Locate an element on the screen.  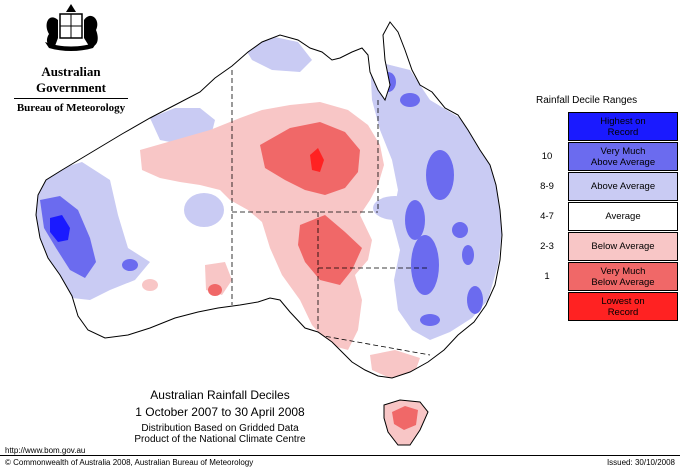
legend-range: 10 is located at coordinates (547, 156).